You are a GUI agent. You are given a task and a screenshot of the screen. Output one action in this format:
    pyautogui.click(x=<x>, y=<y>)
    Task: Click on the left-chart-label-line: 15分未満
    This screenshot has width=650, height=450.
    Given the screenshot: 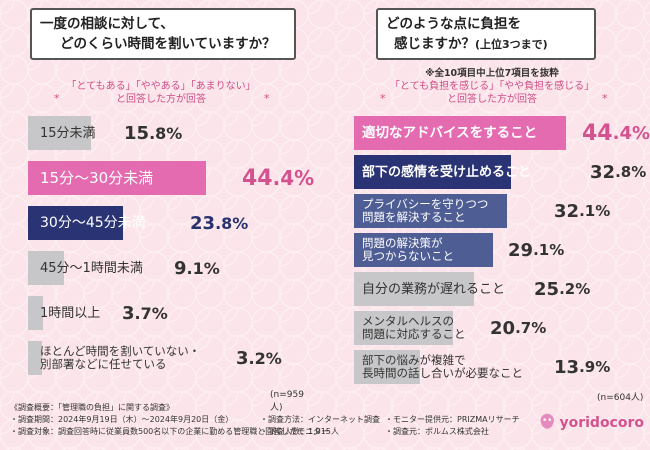 What is the action you would take?
    pyautogui.click(x=68, y=133)
    